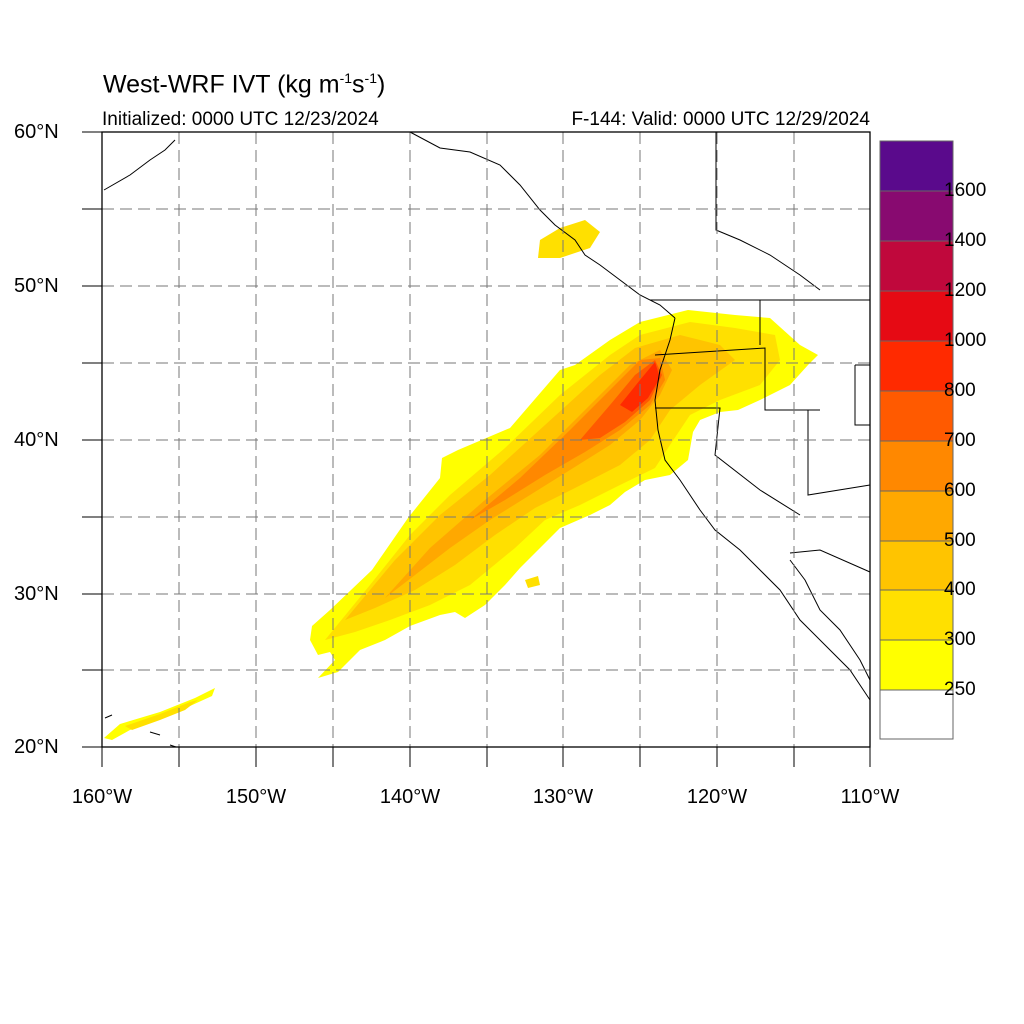  What do you see at coordinates (36, 440) in the screenshot?
I see `lat-label-40N: 40°N` at bounding box center [36, 440].